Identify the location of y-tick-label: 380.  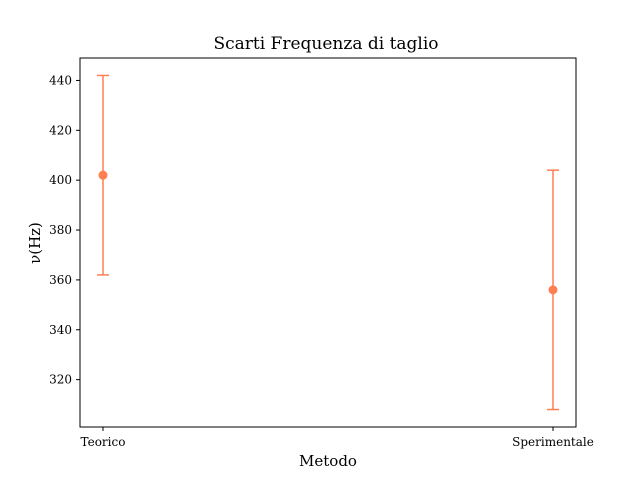
(60, 230).